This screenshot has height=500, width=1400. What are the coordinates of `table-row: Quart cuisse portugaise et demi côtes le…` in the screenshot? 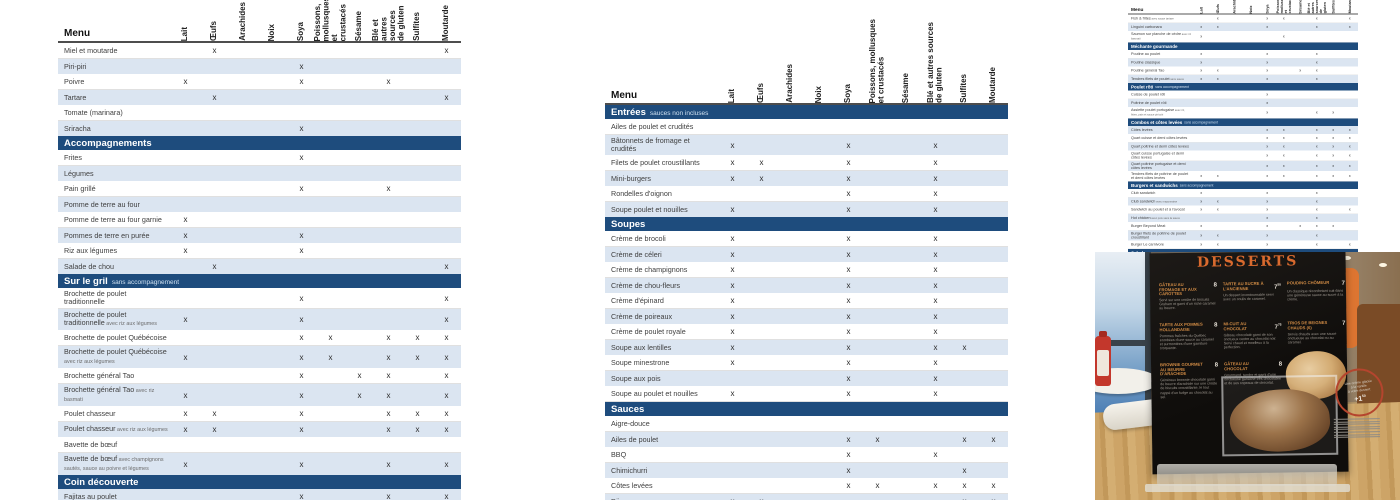 It's located at (1243, 156).